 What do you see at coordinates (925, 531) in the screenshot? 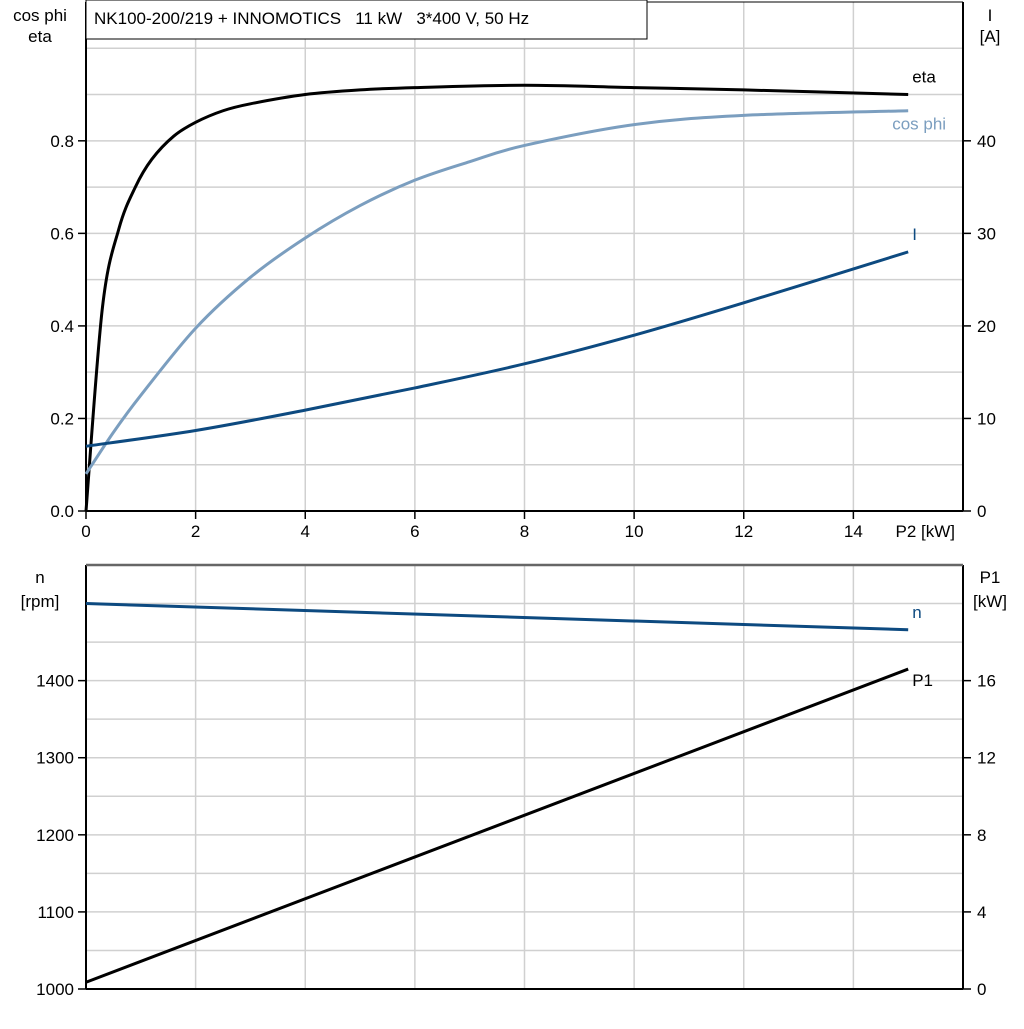
I see `x-axis-label: P2 [kW]` at bounding box center [925, 531].